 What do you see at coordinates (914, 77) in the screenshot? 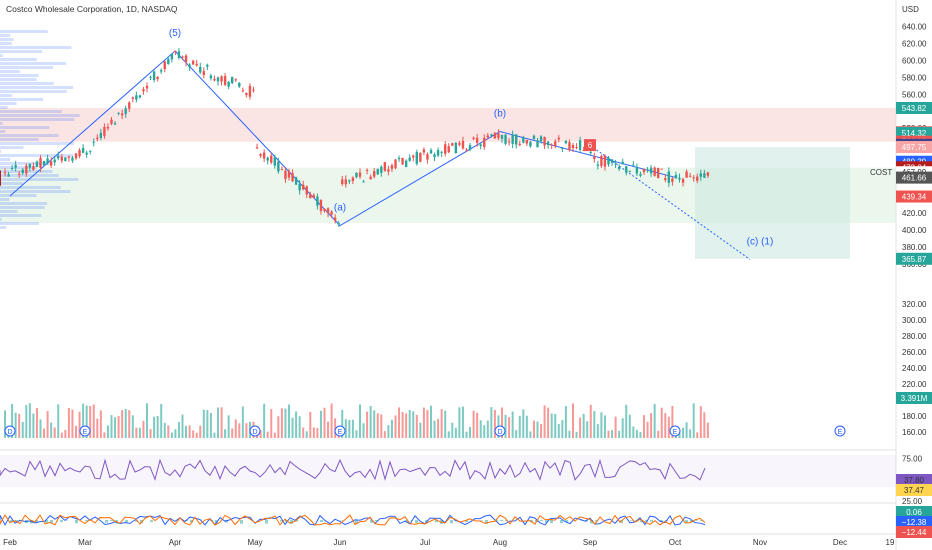
I see `y-tick: 580.00` at bounding box center [914, 77].